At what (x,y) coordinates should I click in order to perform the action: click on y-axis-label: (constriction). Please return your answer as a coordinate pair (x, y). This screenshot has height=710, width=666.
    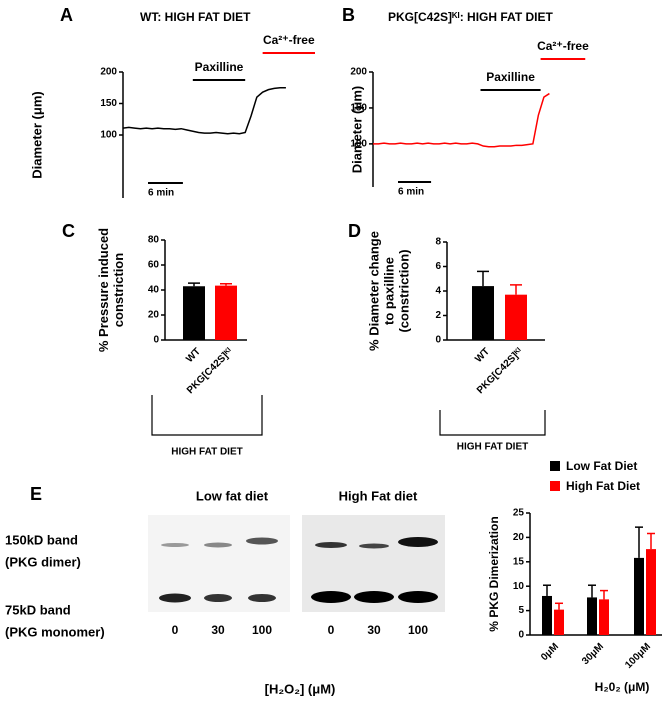
    Looking at the image, I should click on (403, 290).